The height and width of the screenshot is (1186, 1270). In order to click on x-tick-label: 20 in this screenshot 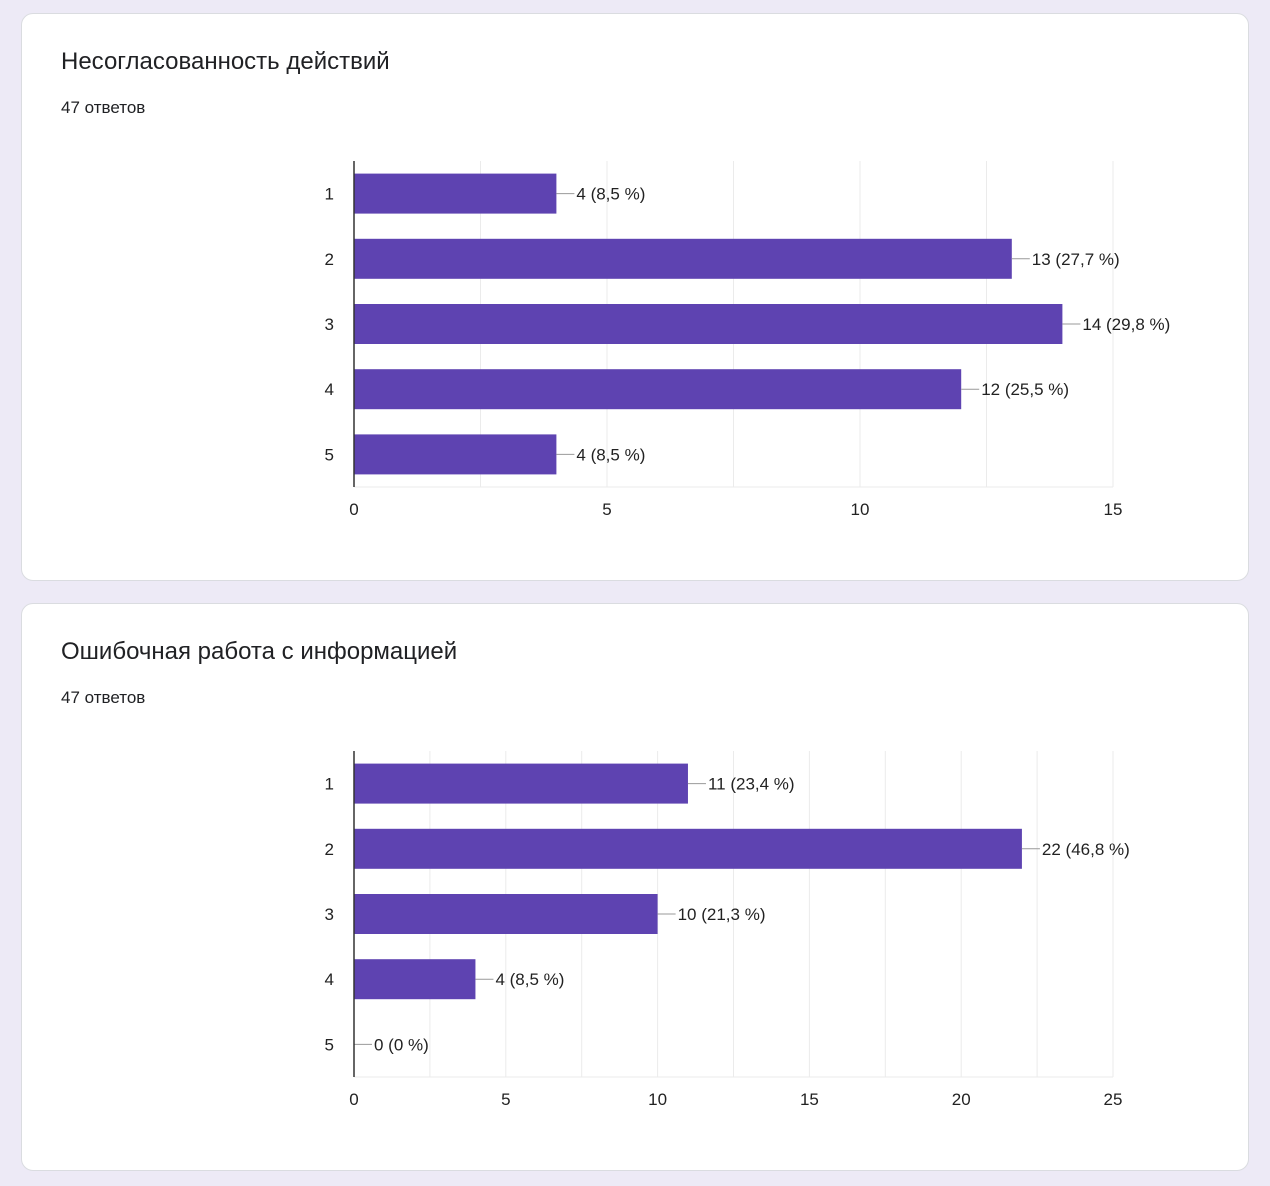, I will do `click(961, 1099)`.